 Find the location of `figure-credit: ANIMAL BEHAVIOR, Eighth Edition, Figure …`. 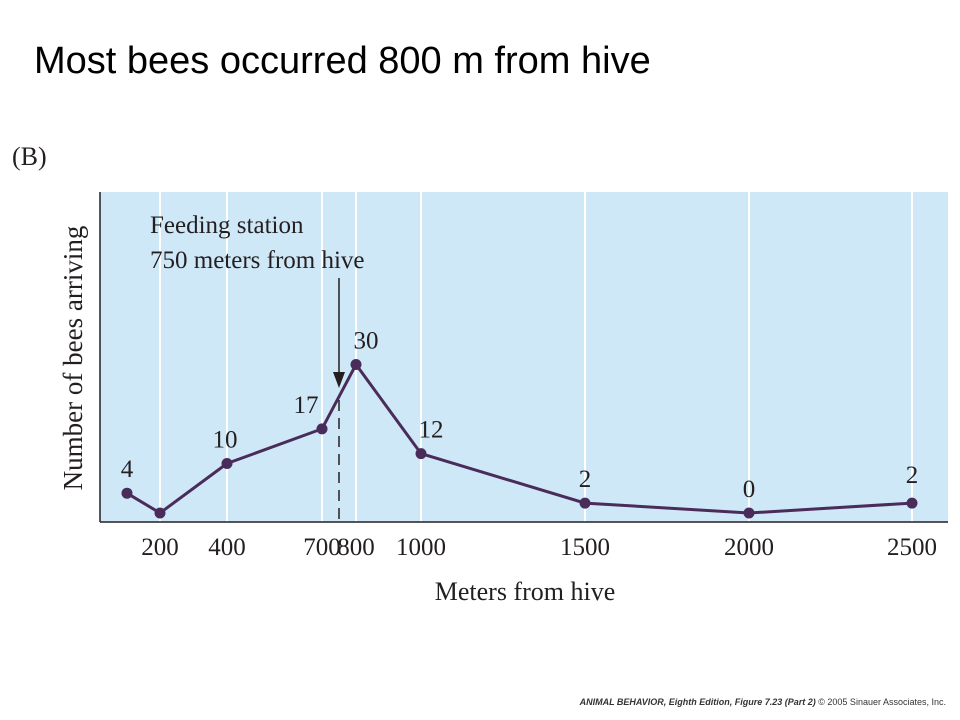

figure-credit: ANIMAL BEHAVIOR, Eighth Edition, Figure … is located at coordinates (763, 702).